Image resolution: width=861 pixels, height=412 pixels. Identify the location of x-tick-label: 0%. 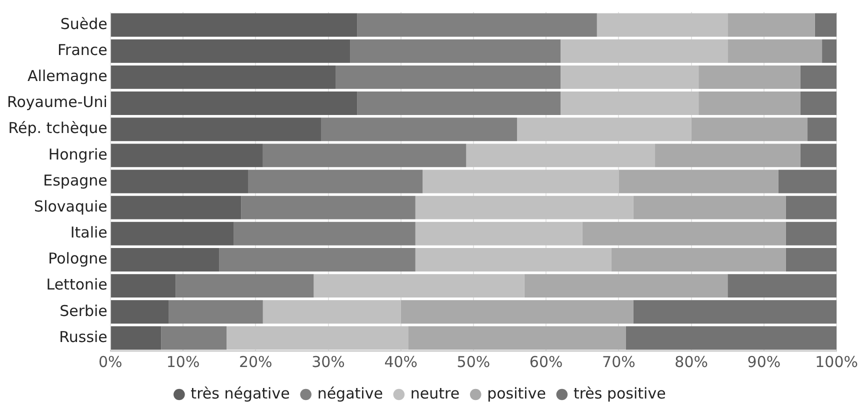
(110, 361).